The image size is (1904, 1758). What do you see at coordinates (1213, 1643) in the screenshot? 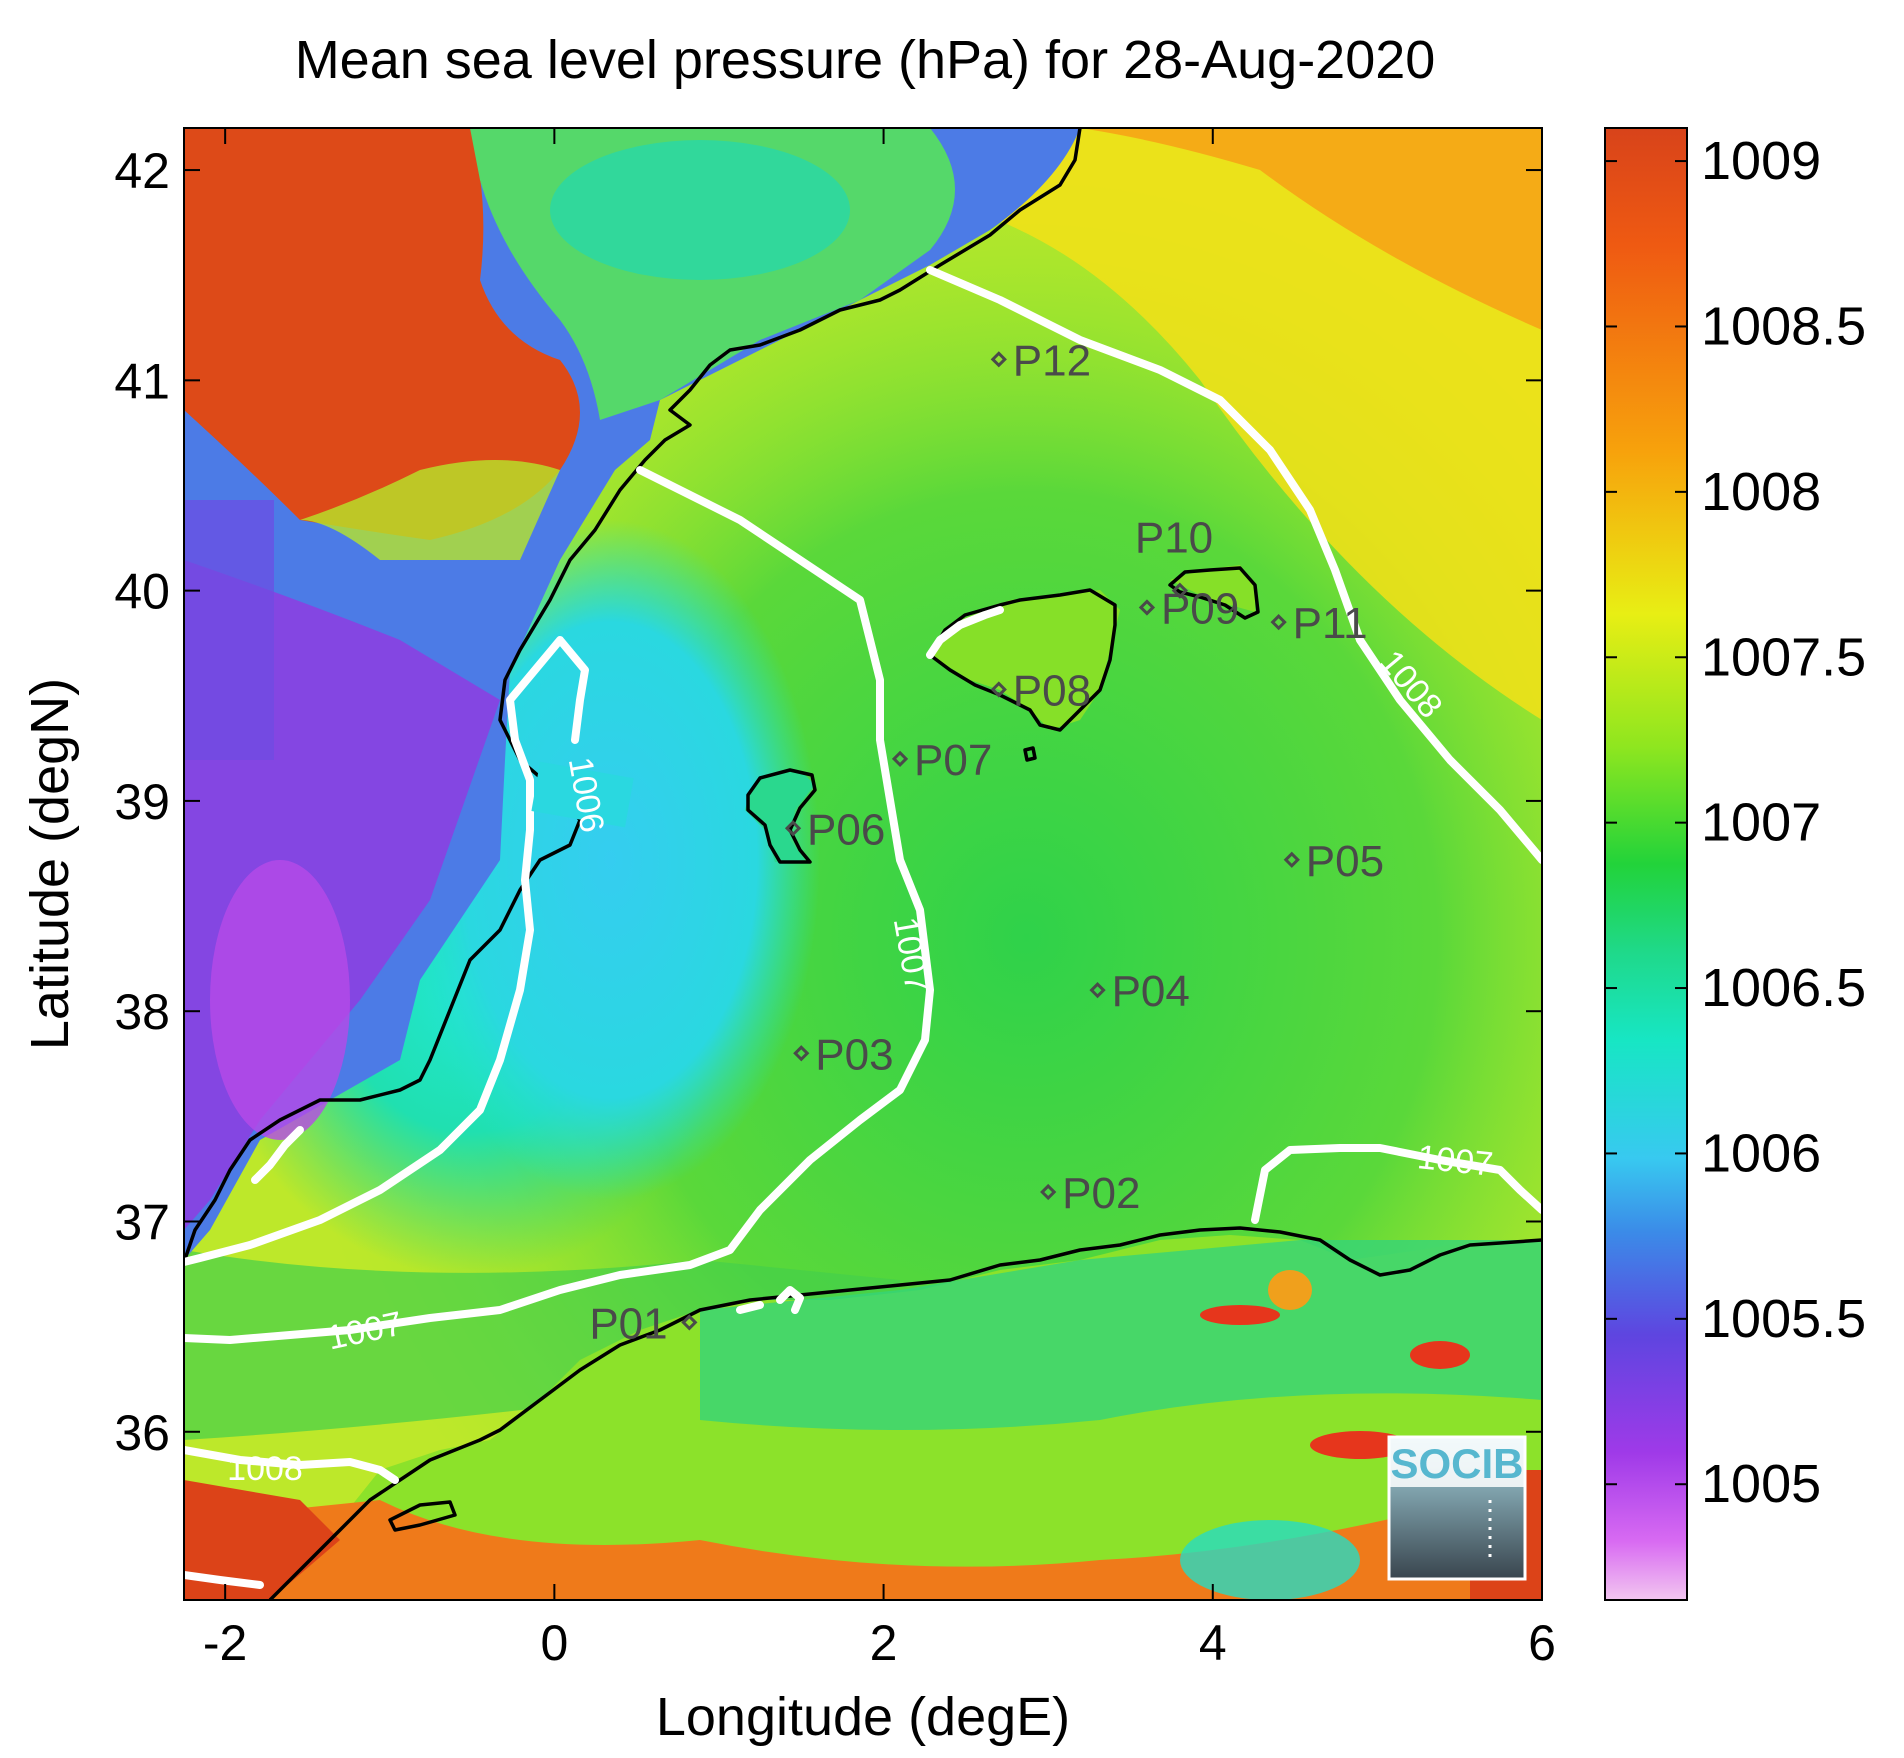
I see `x-tick-label: 4` at bounding box center [1213, 1643].